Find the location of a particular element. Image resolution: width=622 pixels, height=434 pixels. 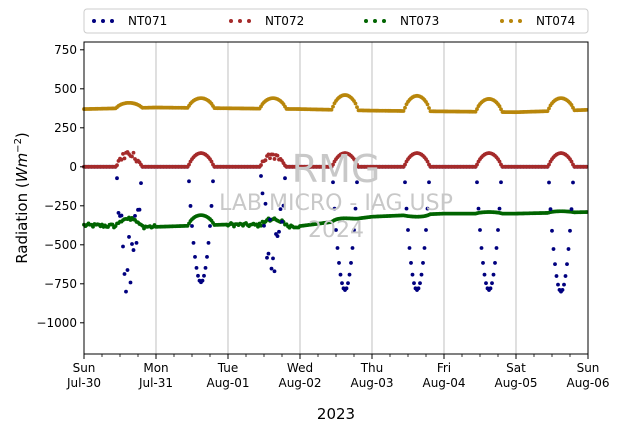

legend-label: NT072 is located at coordinates (284, 21).